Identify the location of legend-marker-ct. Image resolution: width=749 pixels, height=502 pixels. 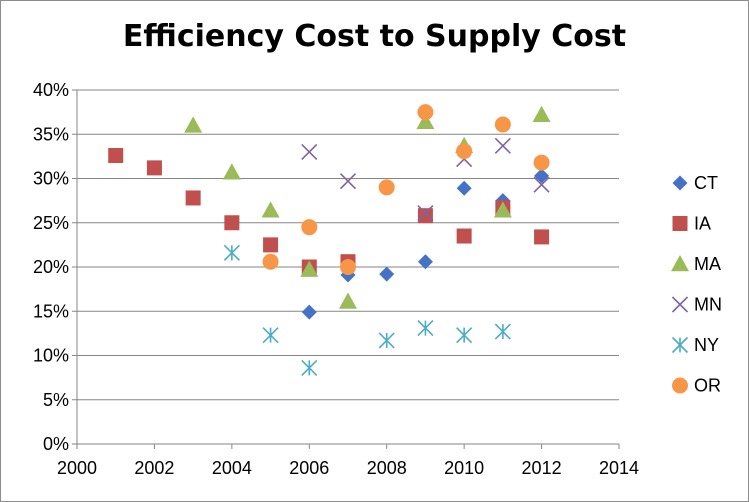
(680, 183).